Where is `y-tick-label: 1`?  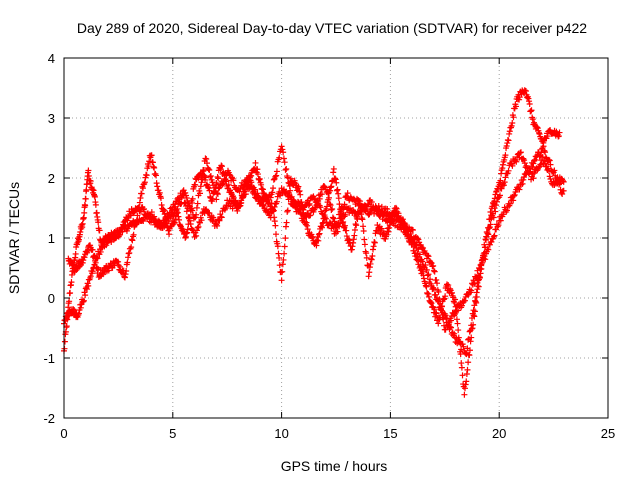
y-tick-label: 1 is located at coordinates (51, 238).